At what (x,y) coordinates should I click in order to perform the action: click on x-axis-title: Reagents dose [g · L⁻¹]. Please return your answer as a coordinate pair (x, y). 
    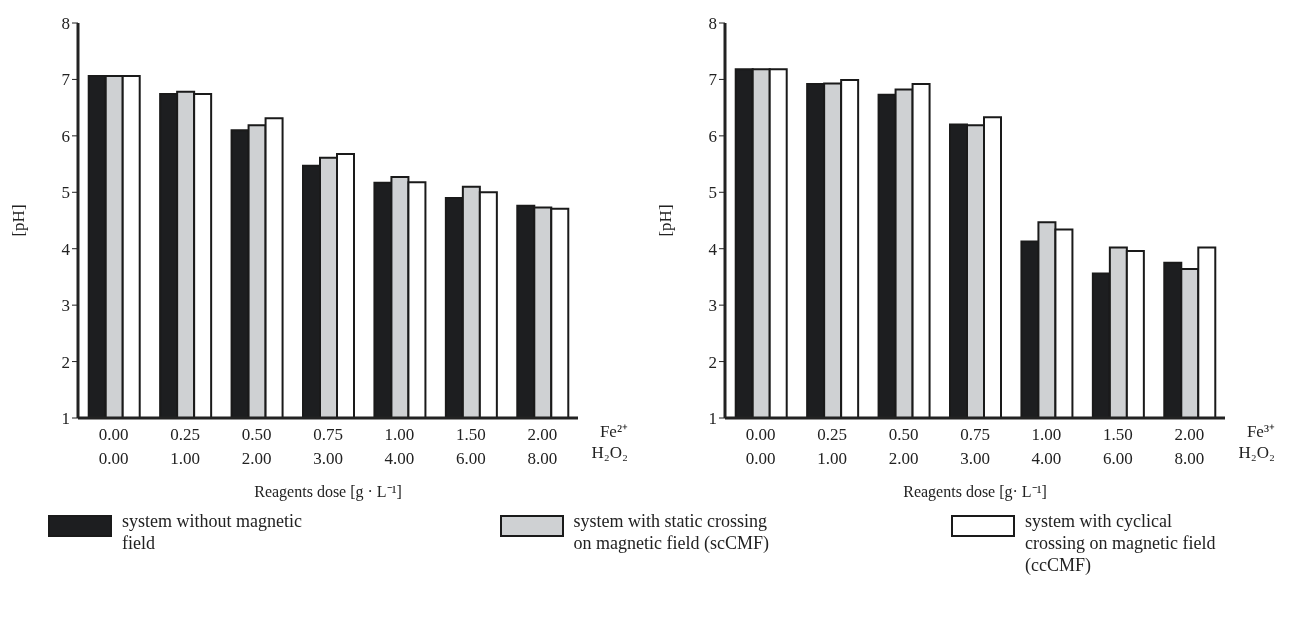
    Looking at the image, I should click on (328, 492).